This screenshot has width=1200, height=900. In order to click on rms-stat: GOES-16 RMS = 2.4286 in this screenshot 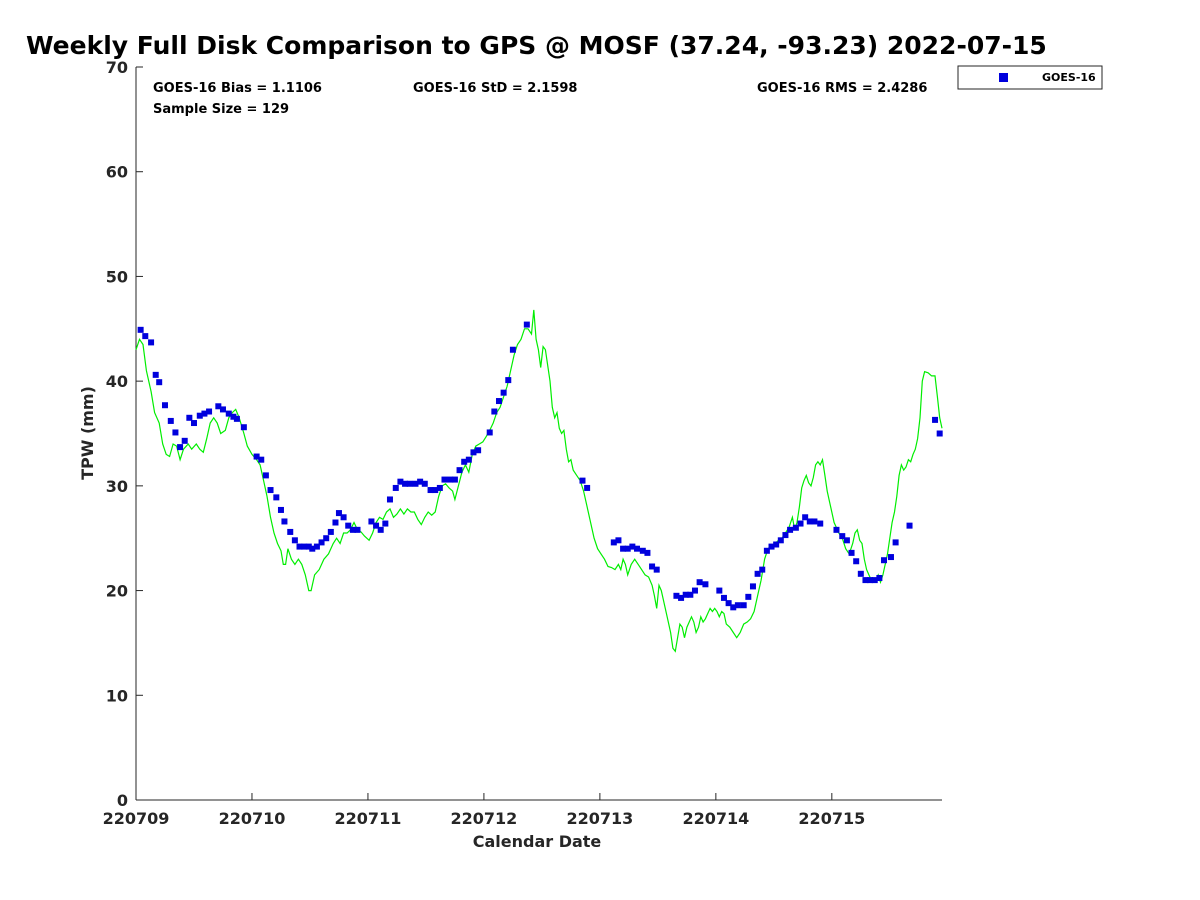, I will do `click(842, 88)`.